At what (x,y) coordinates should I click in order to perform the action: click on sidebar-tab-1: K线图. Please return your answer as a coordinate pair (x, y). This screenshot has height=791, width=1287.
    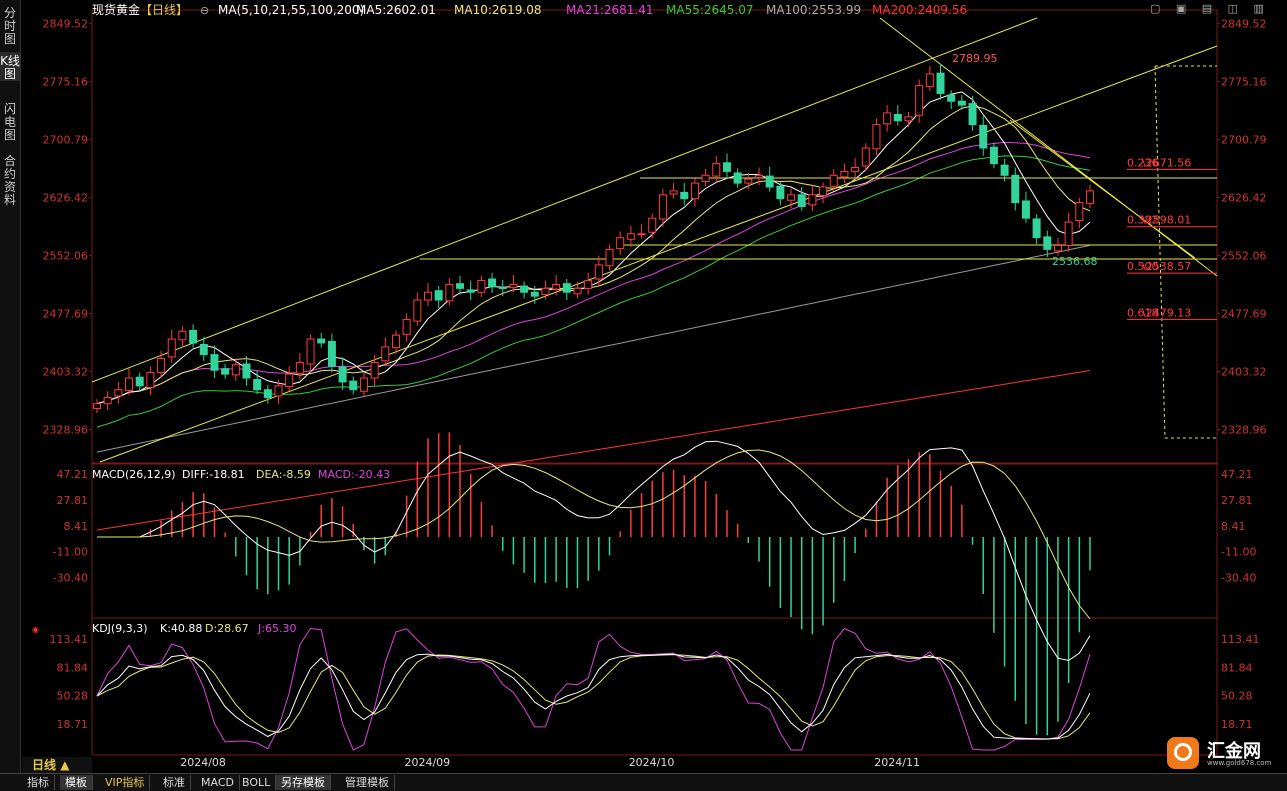
    Looking at the image, I should click on (10, 66).